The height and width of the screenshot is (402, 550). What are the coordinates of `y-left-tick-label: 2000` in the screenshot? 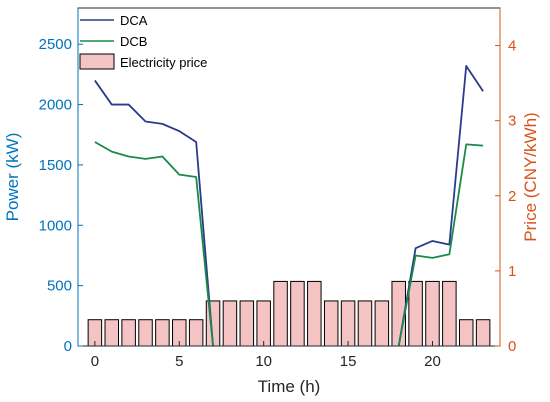 It's located at (55, 105).